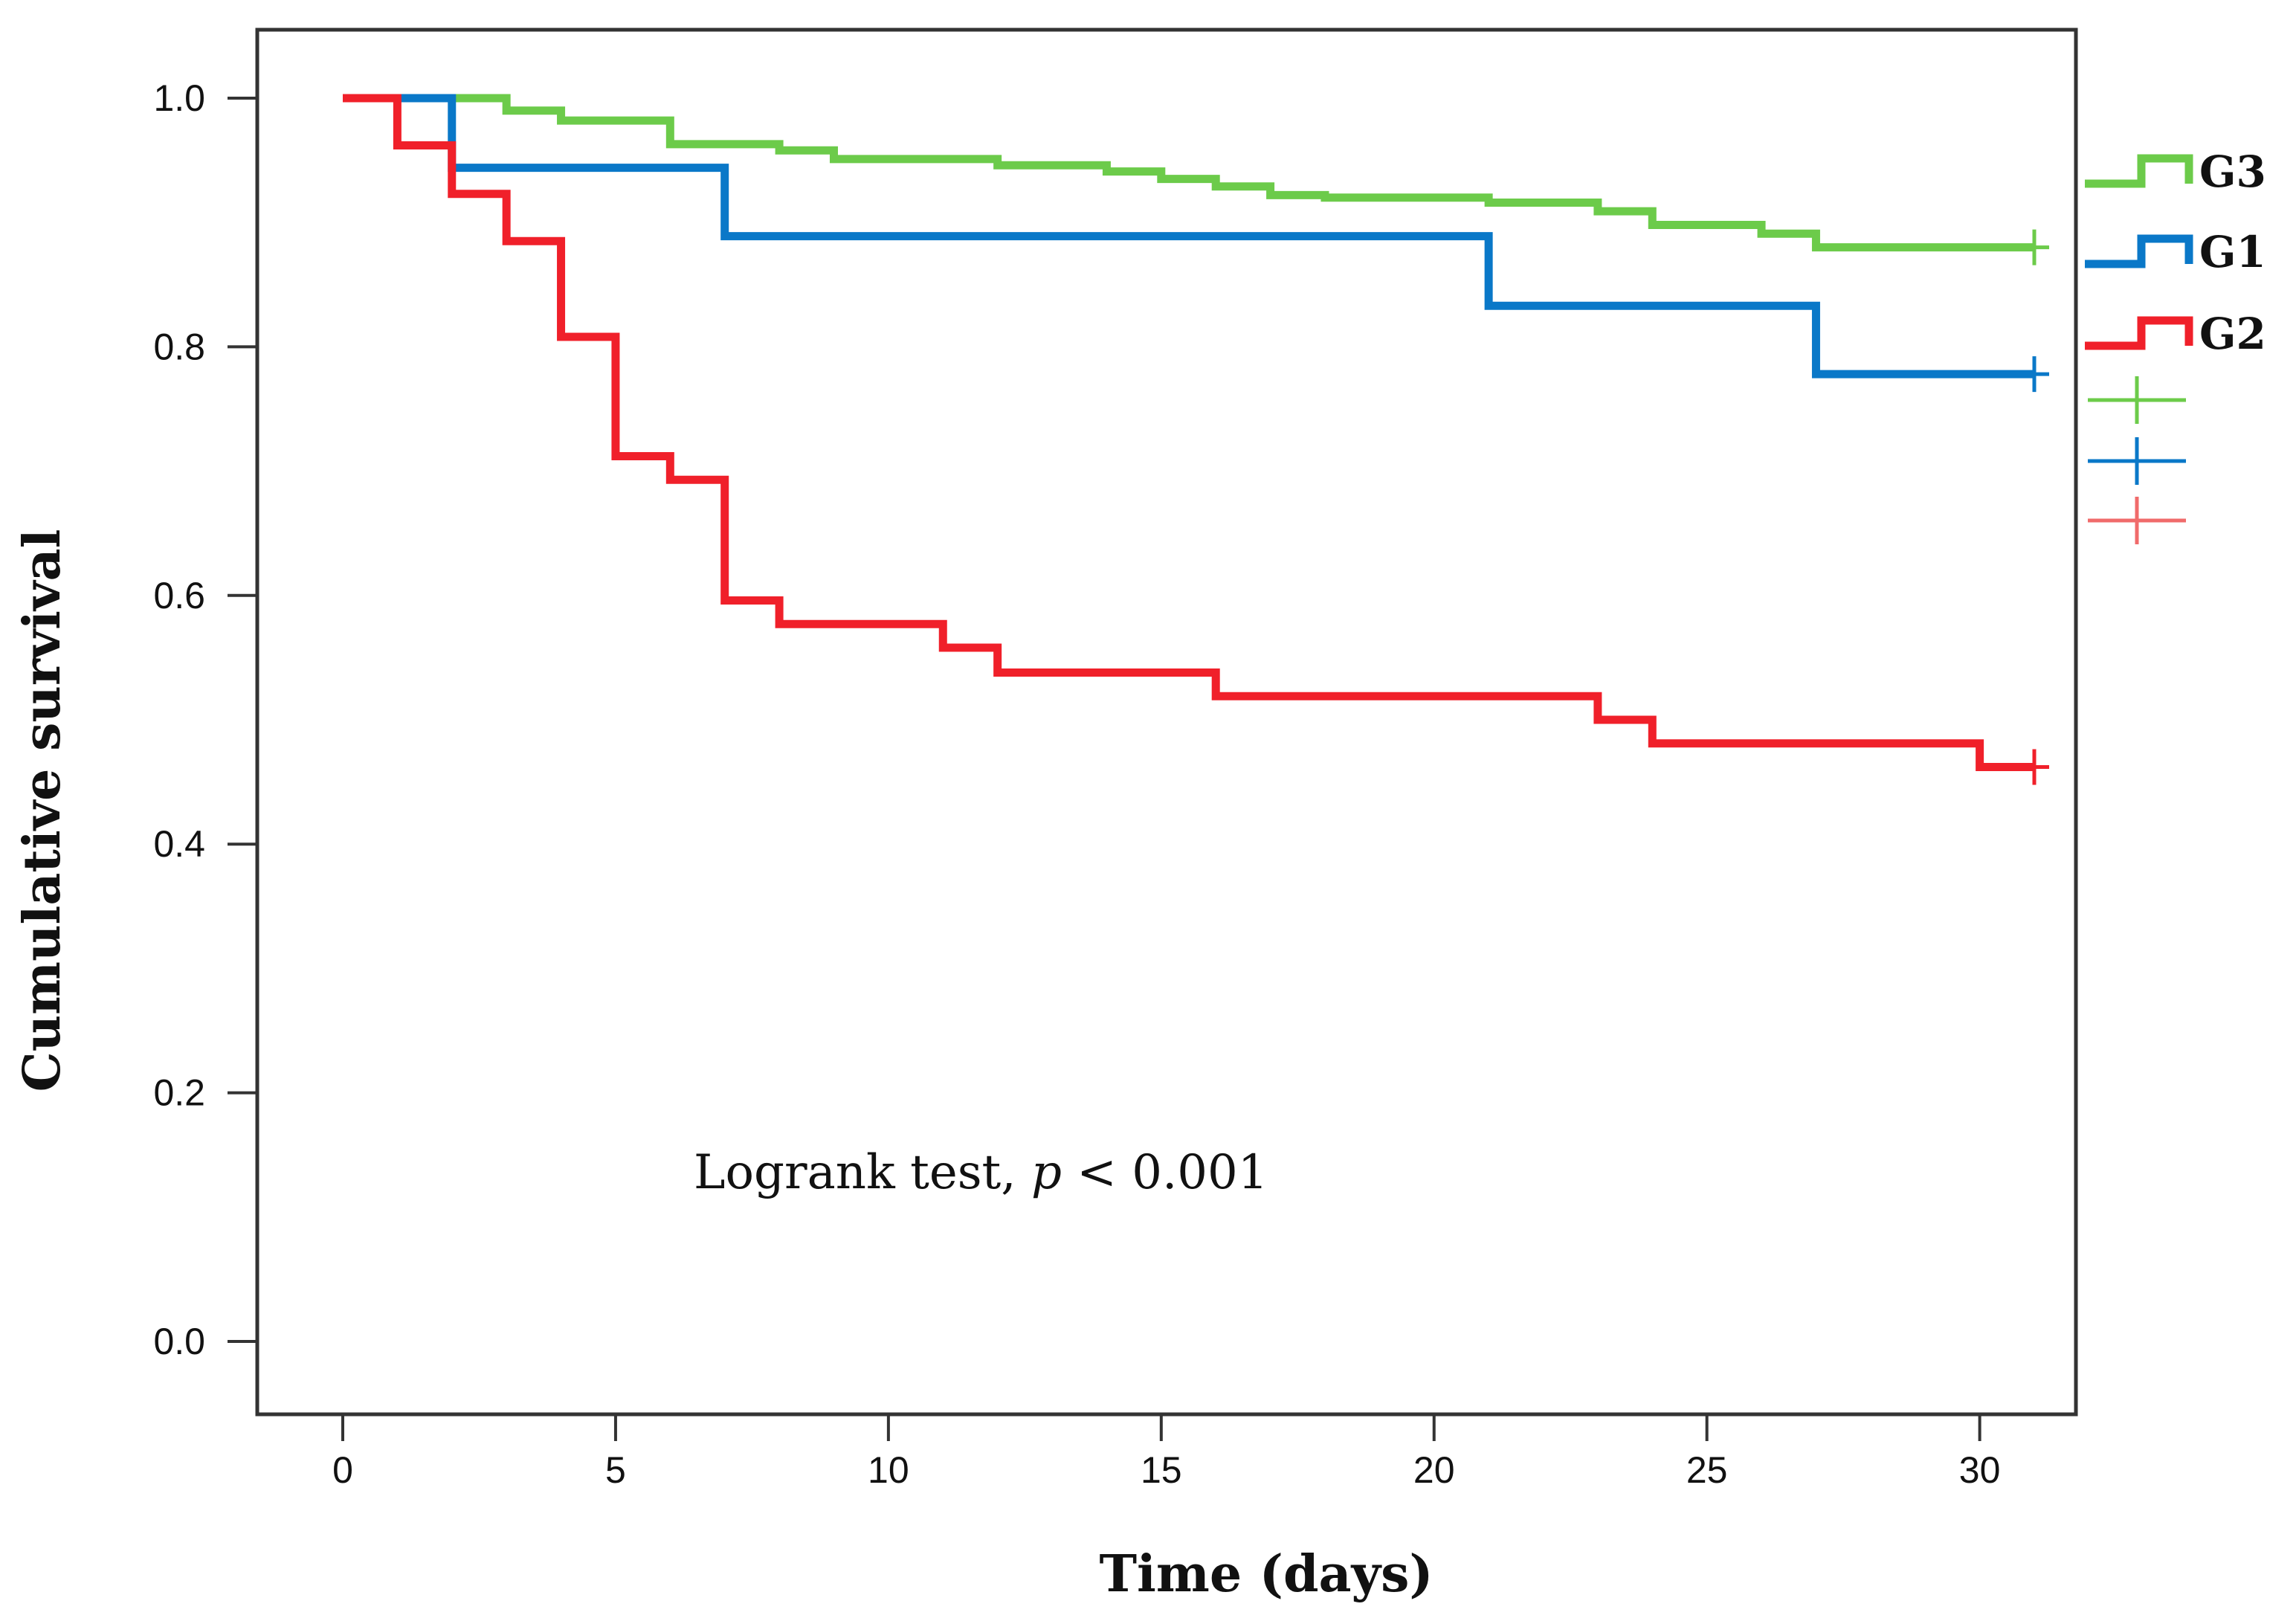  What do you see at coordinates (1165, 1172) in the screenshot?
I see `annotation-suffix: < 0.001` at bounding box center [1165, 1172].